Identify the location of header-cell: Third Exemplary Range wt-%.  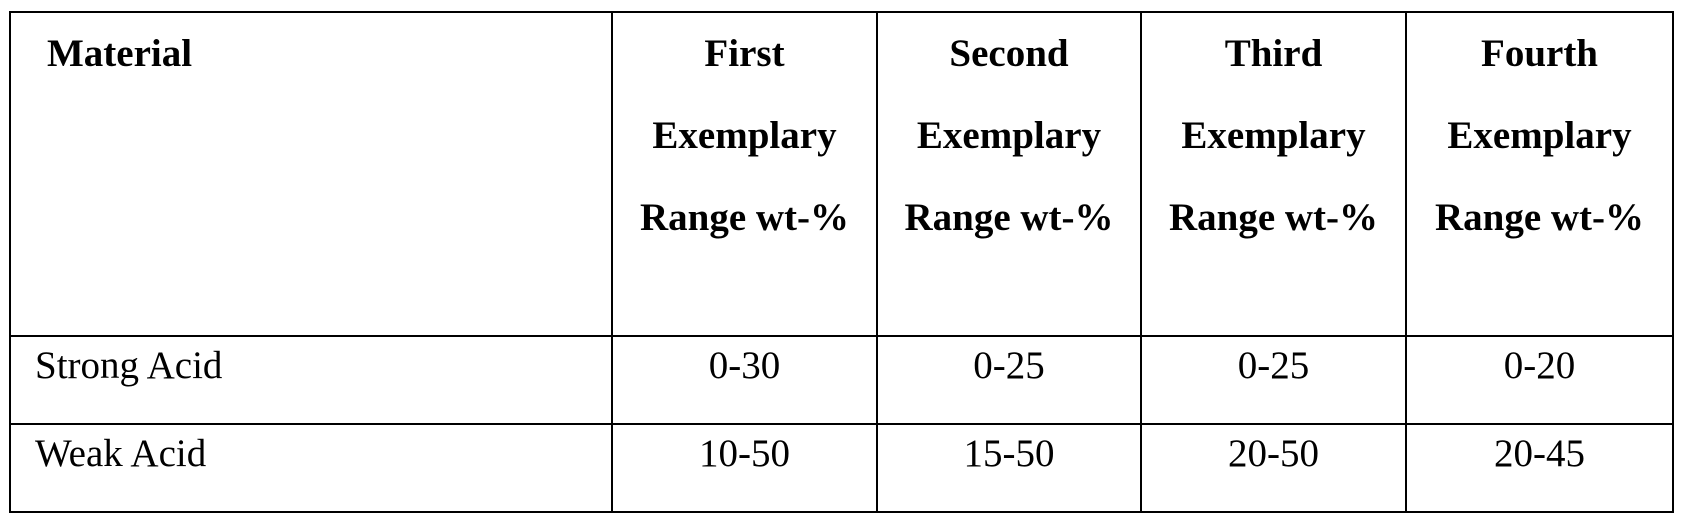
(1273, 174).